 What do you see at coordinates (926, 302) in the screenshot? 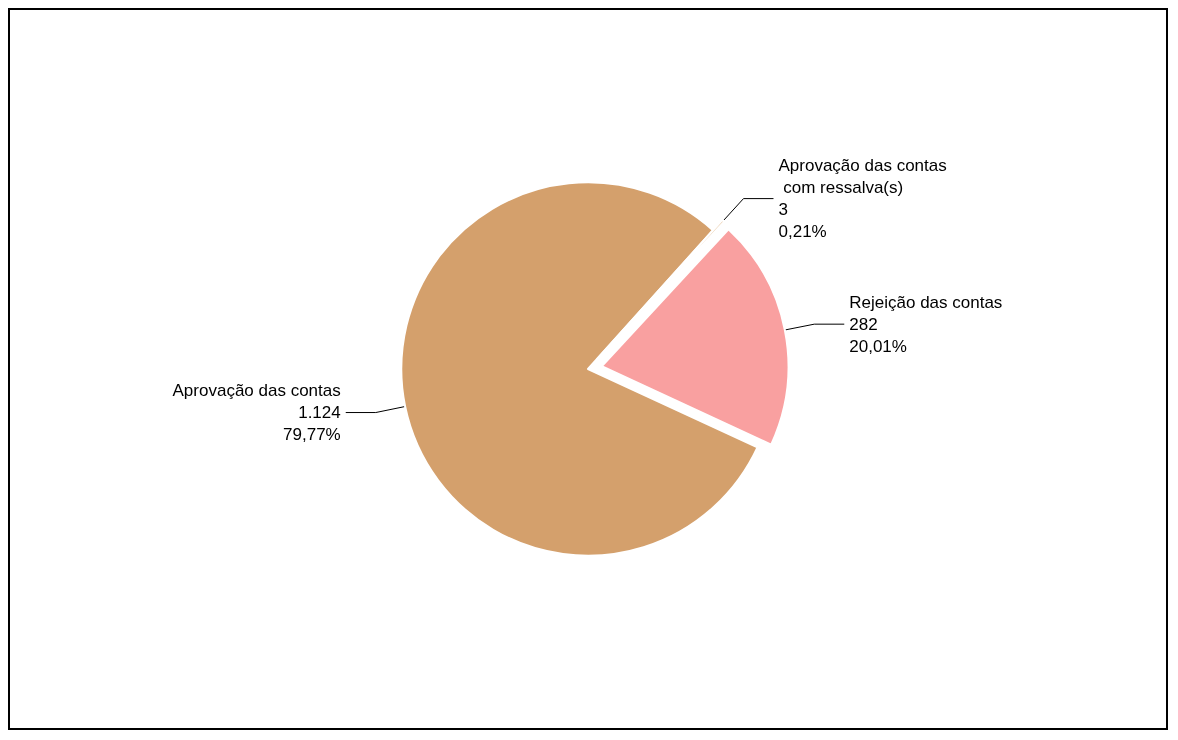
I see `slice-label: Rejeição das contas` at bounding box center [926, 302].